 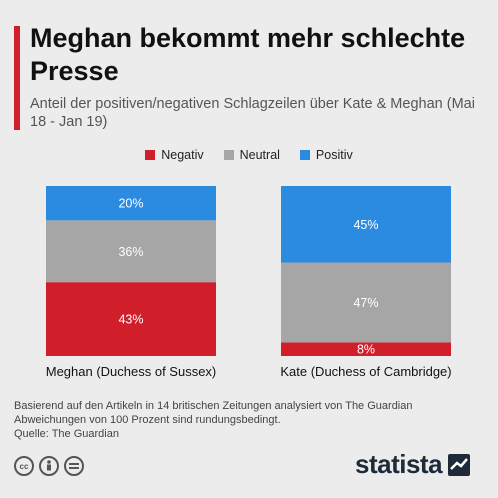 I want to click on bar-label-neutral-1: 47%, so click(x=365, y=303).